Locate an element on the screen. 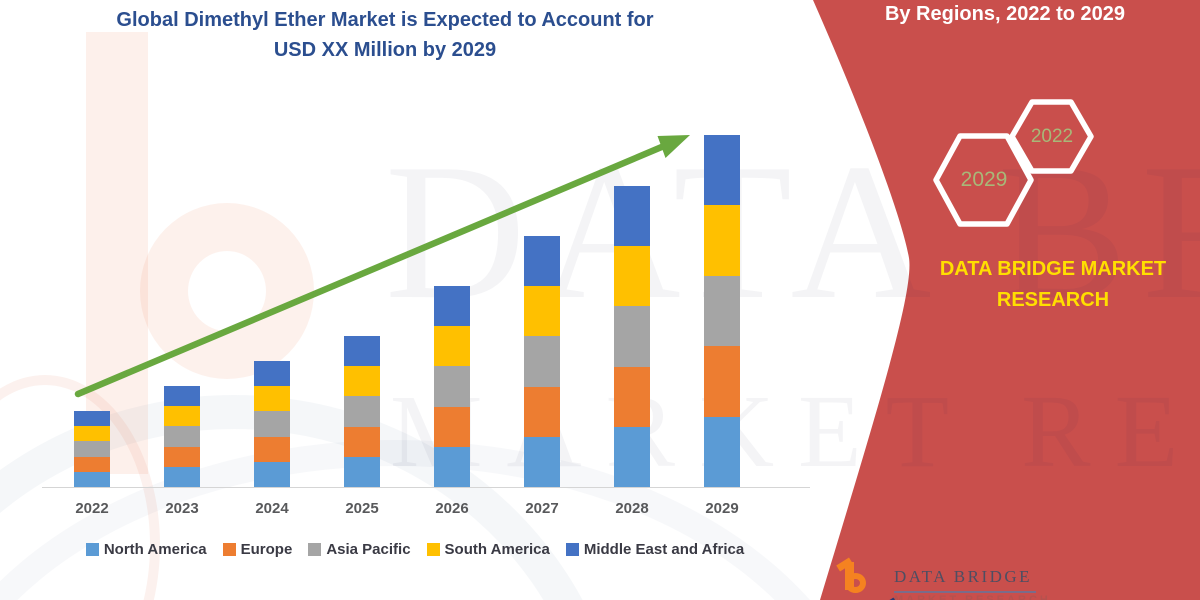  bar-segment-2024-asia-pacific is located at coordinates (272, 424).